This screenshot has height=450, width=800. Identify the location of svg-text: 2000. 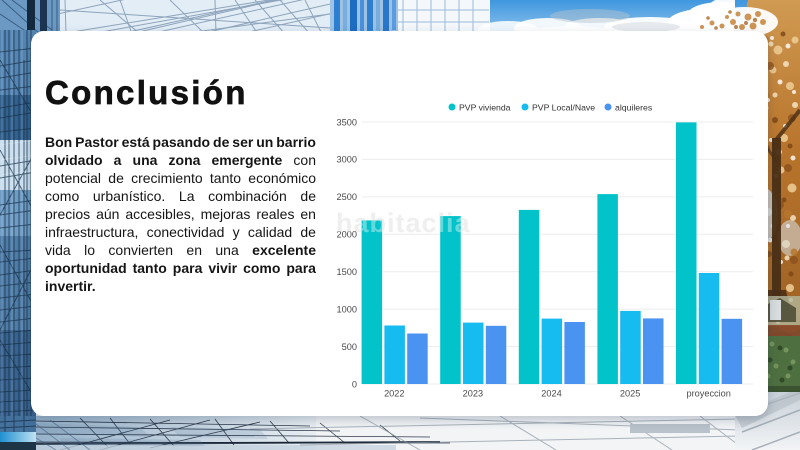
(347, 235).